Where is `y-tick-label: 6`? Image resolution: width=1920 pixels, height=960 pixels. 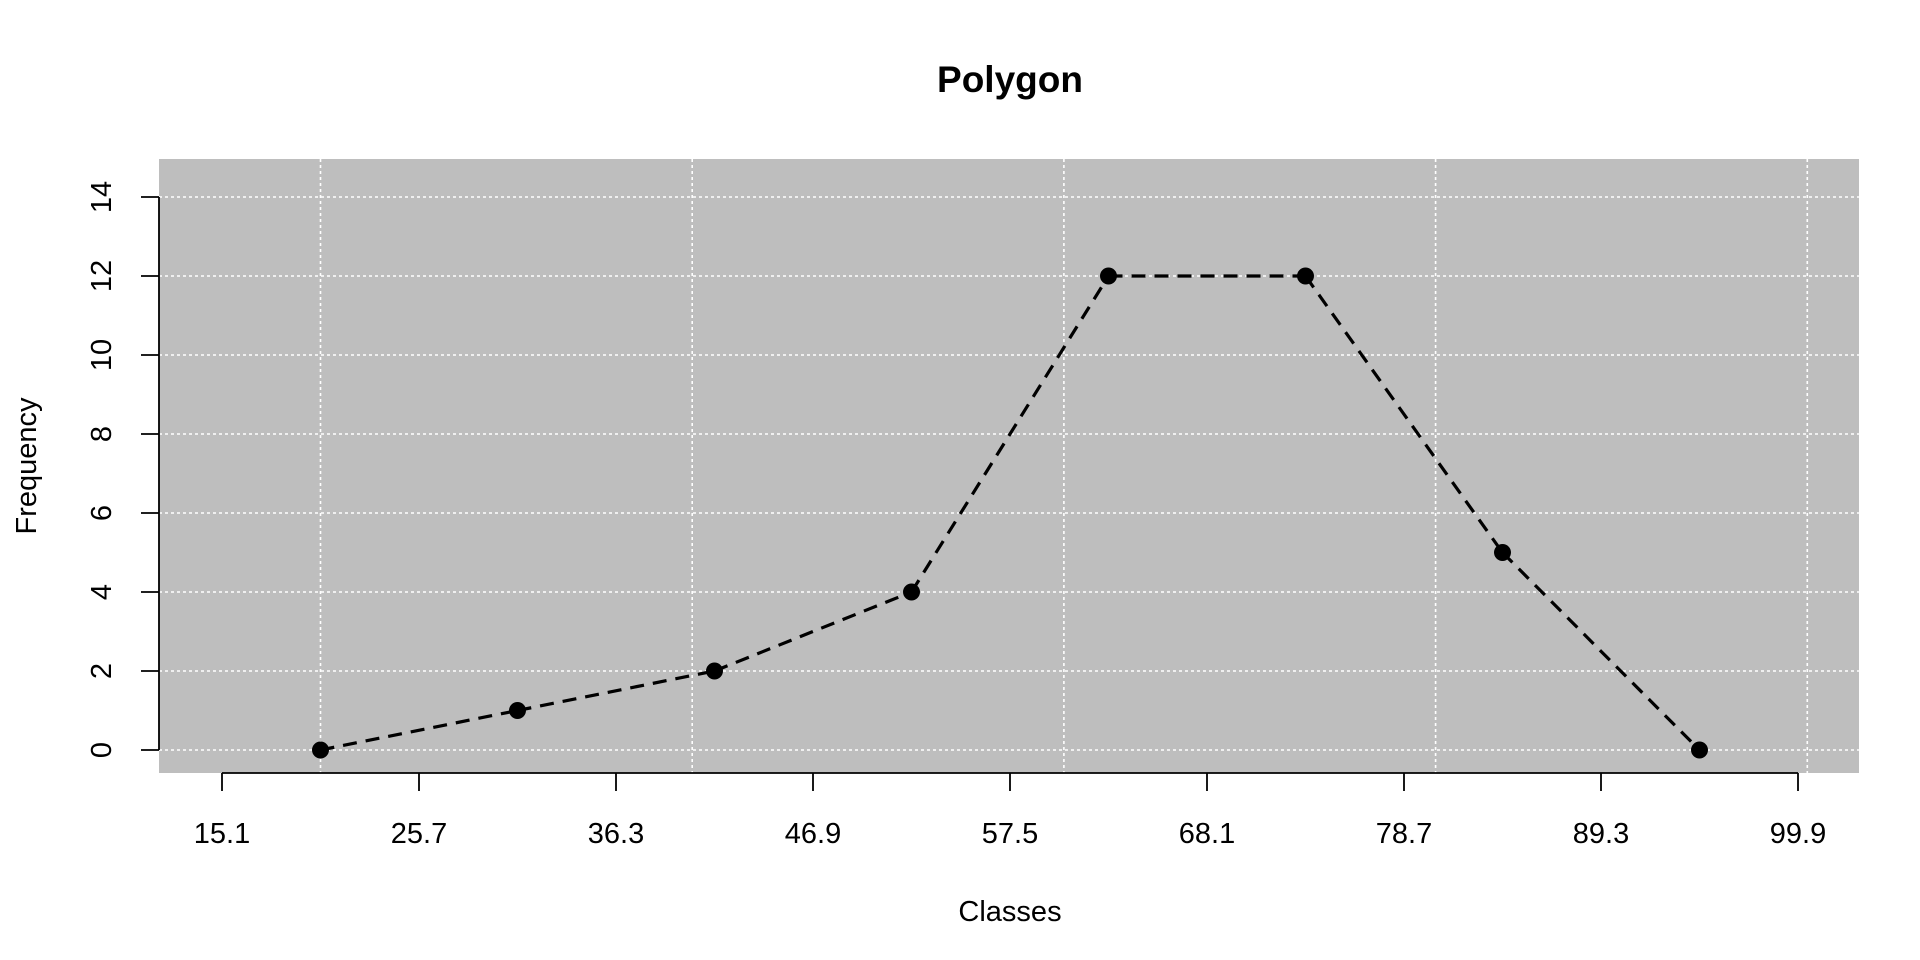 y-tick-label: 6 is located at coordinates (102, 513).